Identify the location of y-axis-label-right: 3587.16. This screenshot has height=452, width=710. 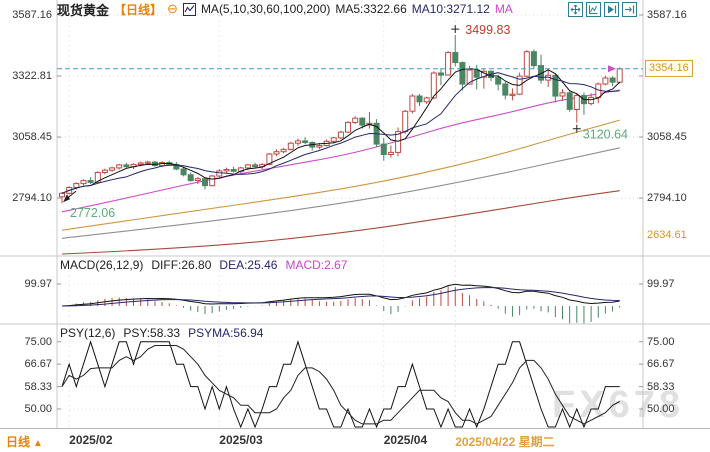
(667, 14).